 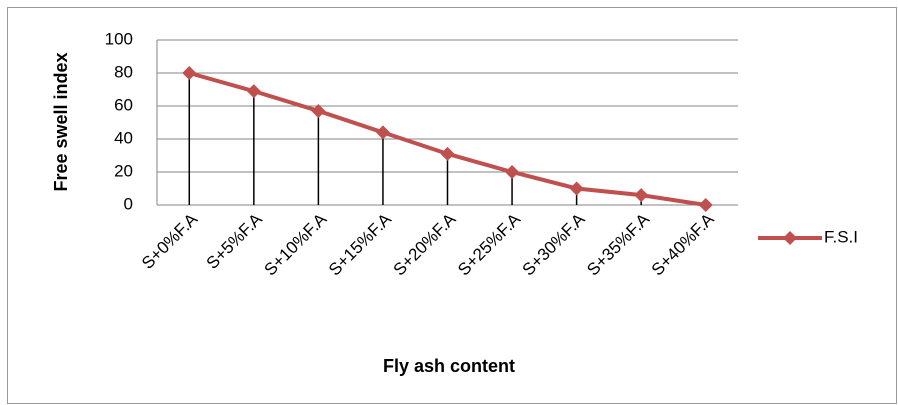 I want to click on y-tick-label: 0, so click(x=128, y=203).